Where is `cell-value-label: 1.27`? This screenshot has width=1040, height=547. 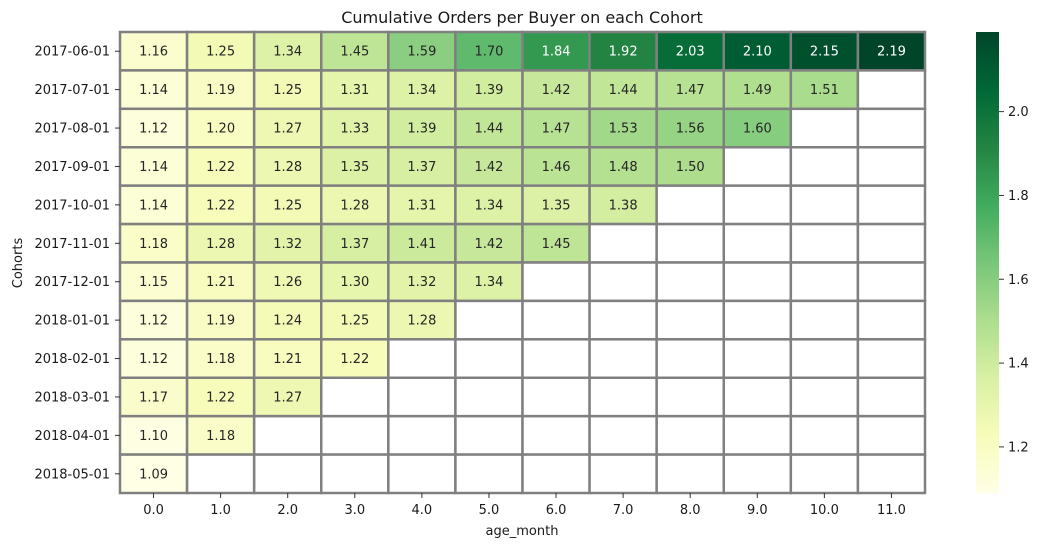
cell-value-label: 1.27 is located at coordinates (287, 397).